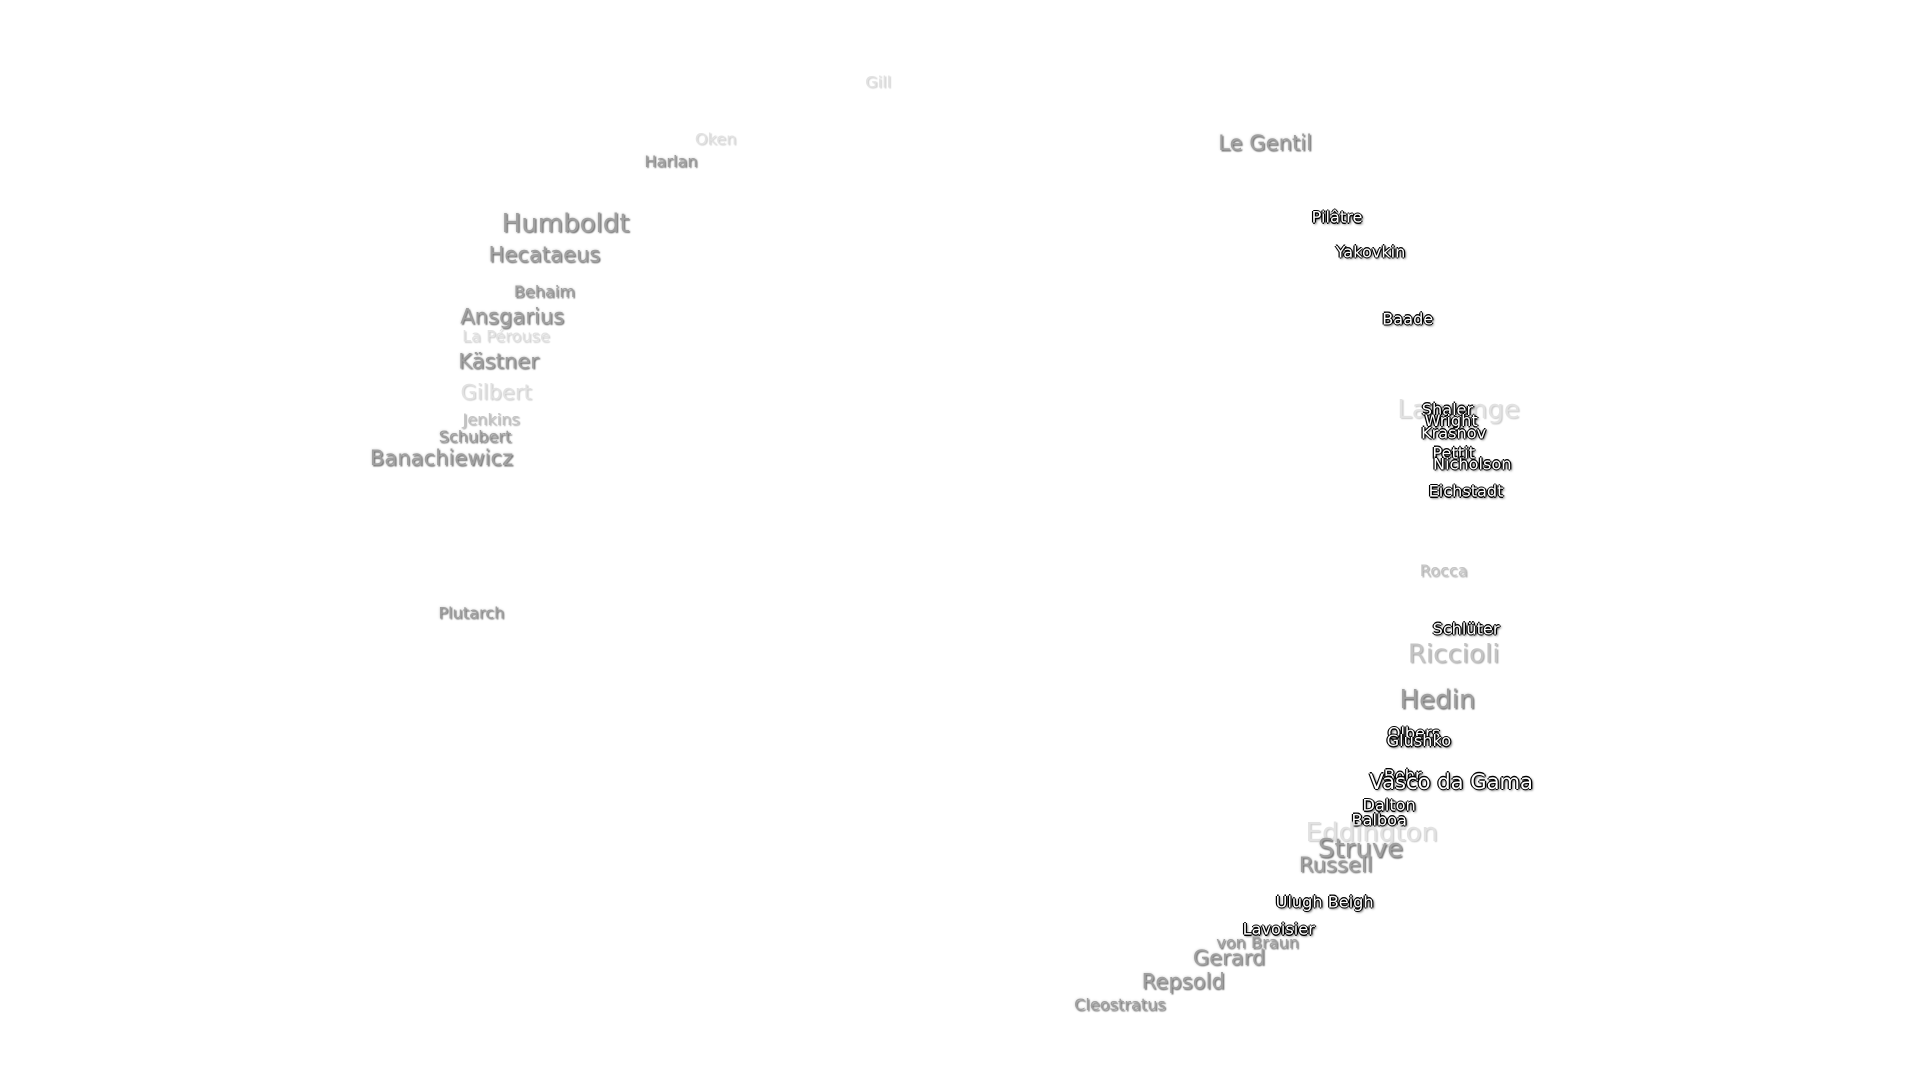 This screenshot has height=1080, width=1920. Describe the element at coordinates (671, 162) in the screenshot. I see `crater-label: Harlan` at that location.